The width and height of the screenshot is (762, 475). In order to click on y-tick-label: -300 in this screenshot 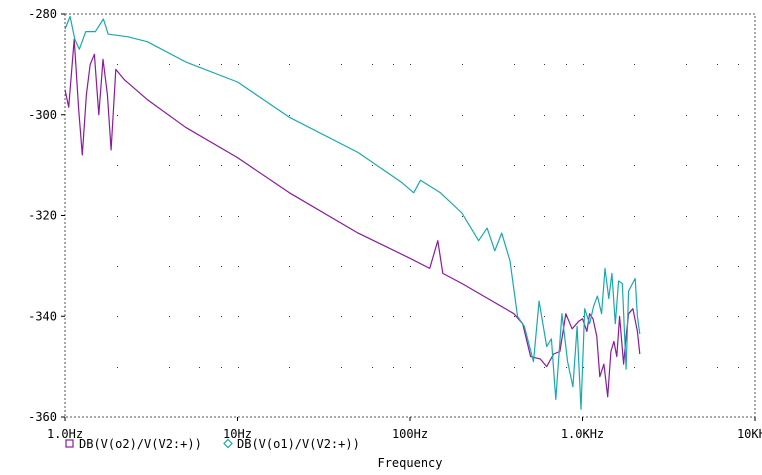, I will do `click(42, 115)`.